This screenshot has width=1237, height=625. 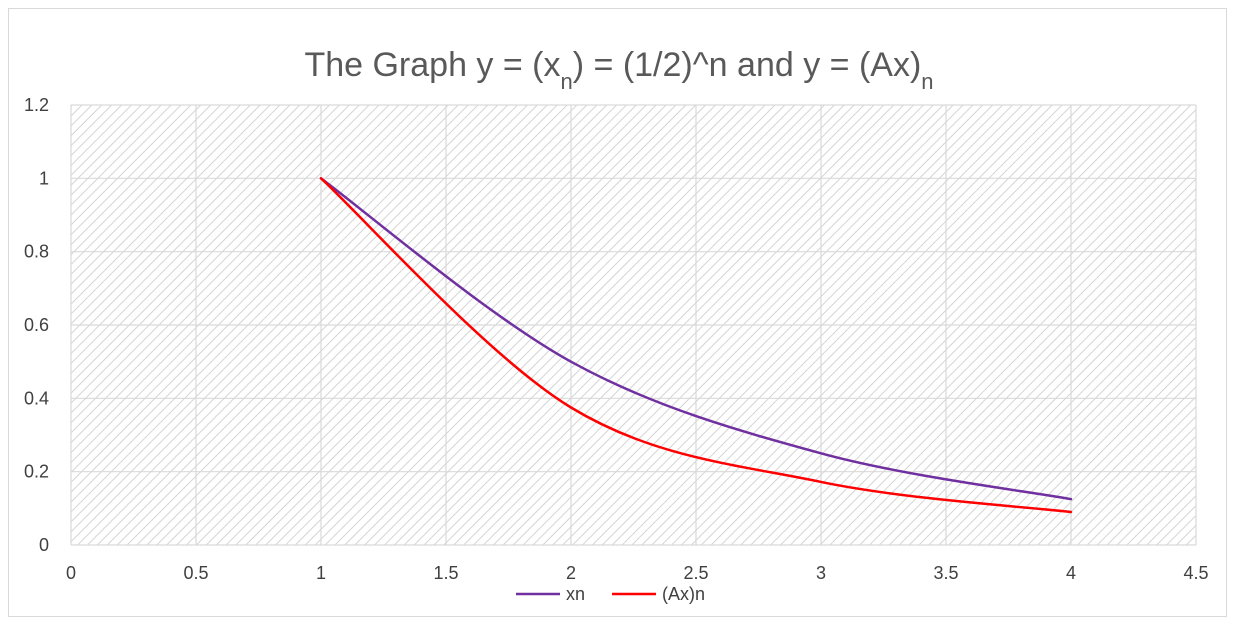 What do you see at coordinates (445, 573) in the screenshot?
I see `x-tick-label: 1.5` at bounding box center [445, 573].